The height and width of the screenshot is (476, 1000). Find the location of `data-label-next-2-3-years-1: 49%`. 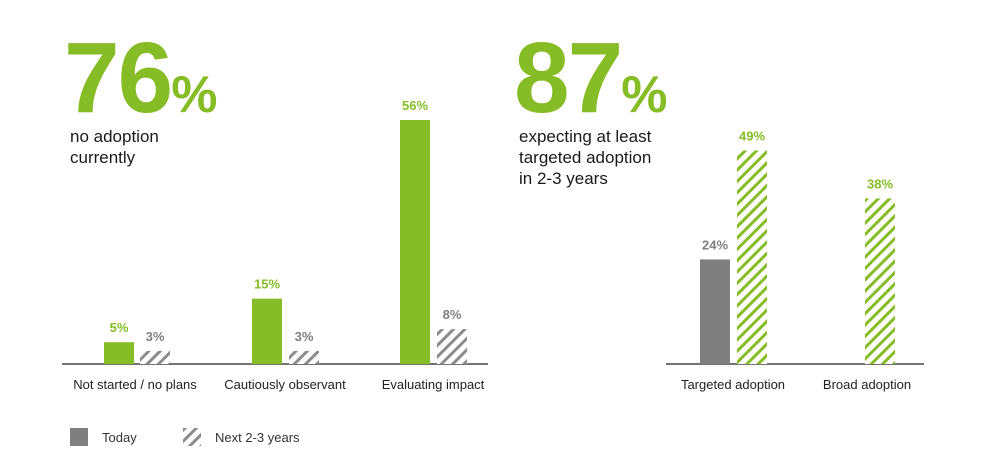

data-label-next-2-3-years-1: 49% is located at coordinates (752, 136).